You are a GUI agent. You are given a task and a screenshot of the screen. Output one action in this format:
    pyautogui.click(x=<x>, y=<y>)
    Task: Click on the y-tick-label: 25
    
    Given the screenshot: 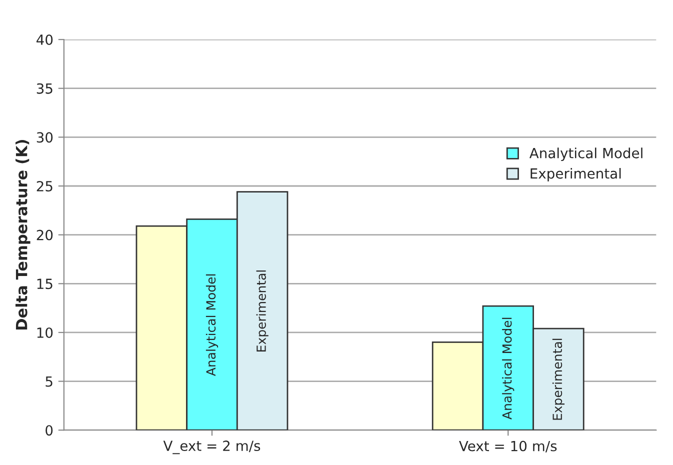 What is the action you would take?
    pyautogui.click(x=44, y=186)
    